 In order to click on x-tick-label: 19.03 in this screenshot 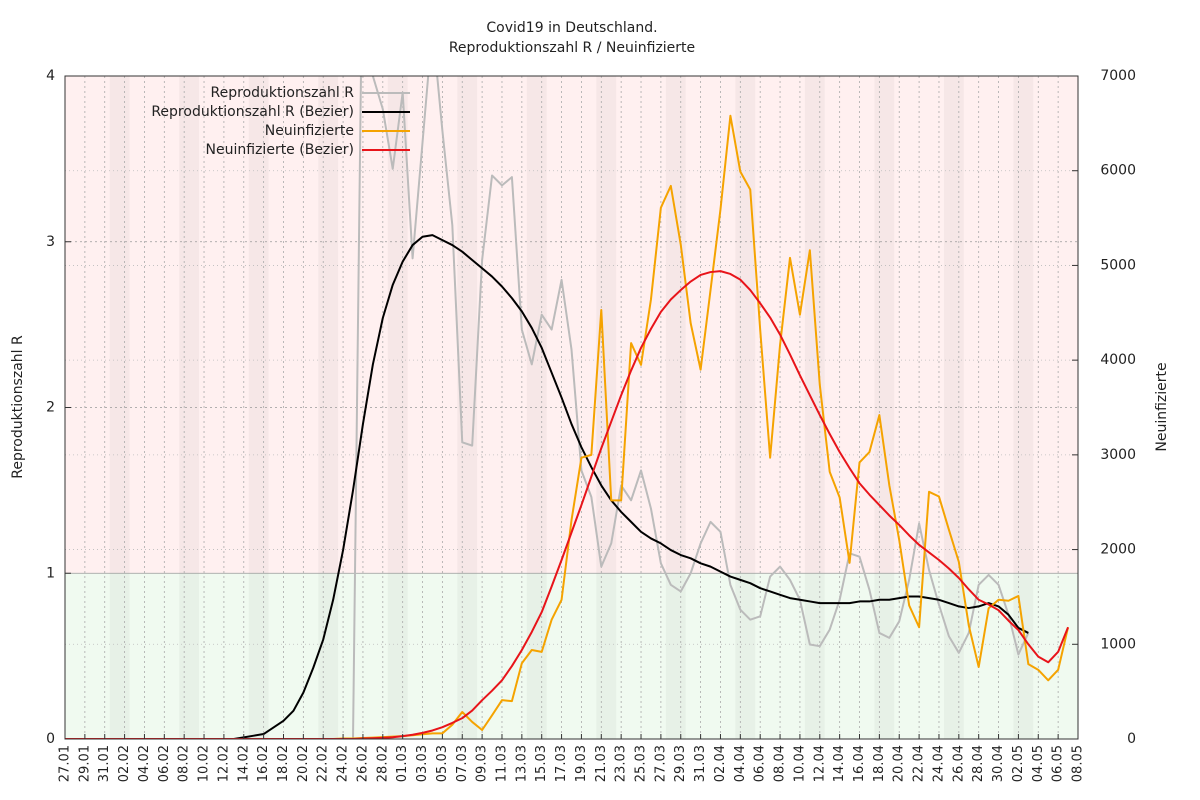, I will do `click(581, 763)`.